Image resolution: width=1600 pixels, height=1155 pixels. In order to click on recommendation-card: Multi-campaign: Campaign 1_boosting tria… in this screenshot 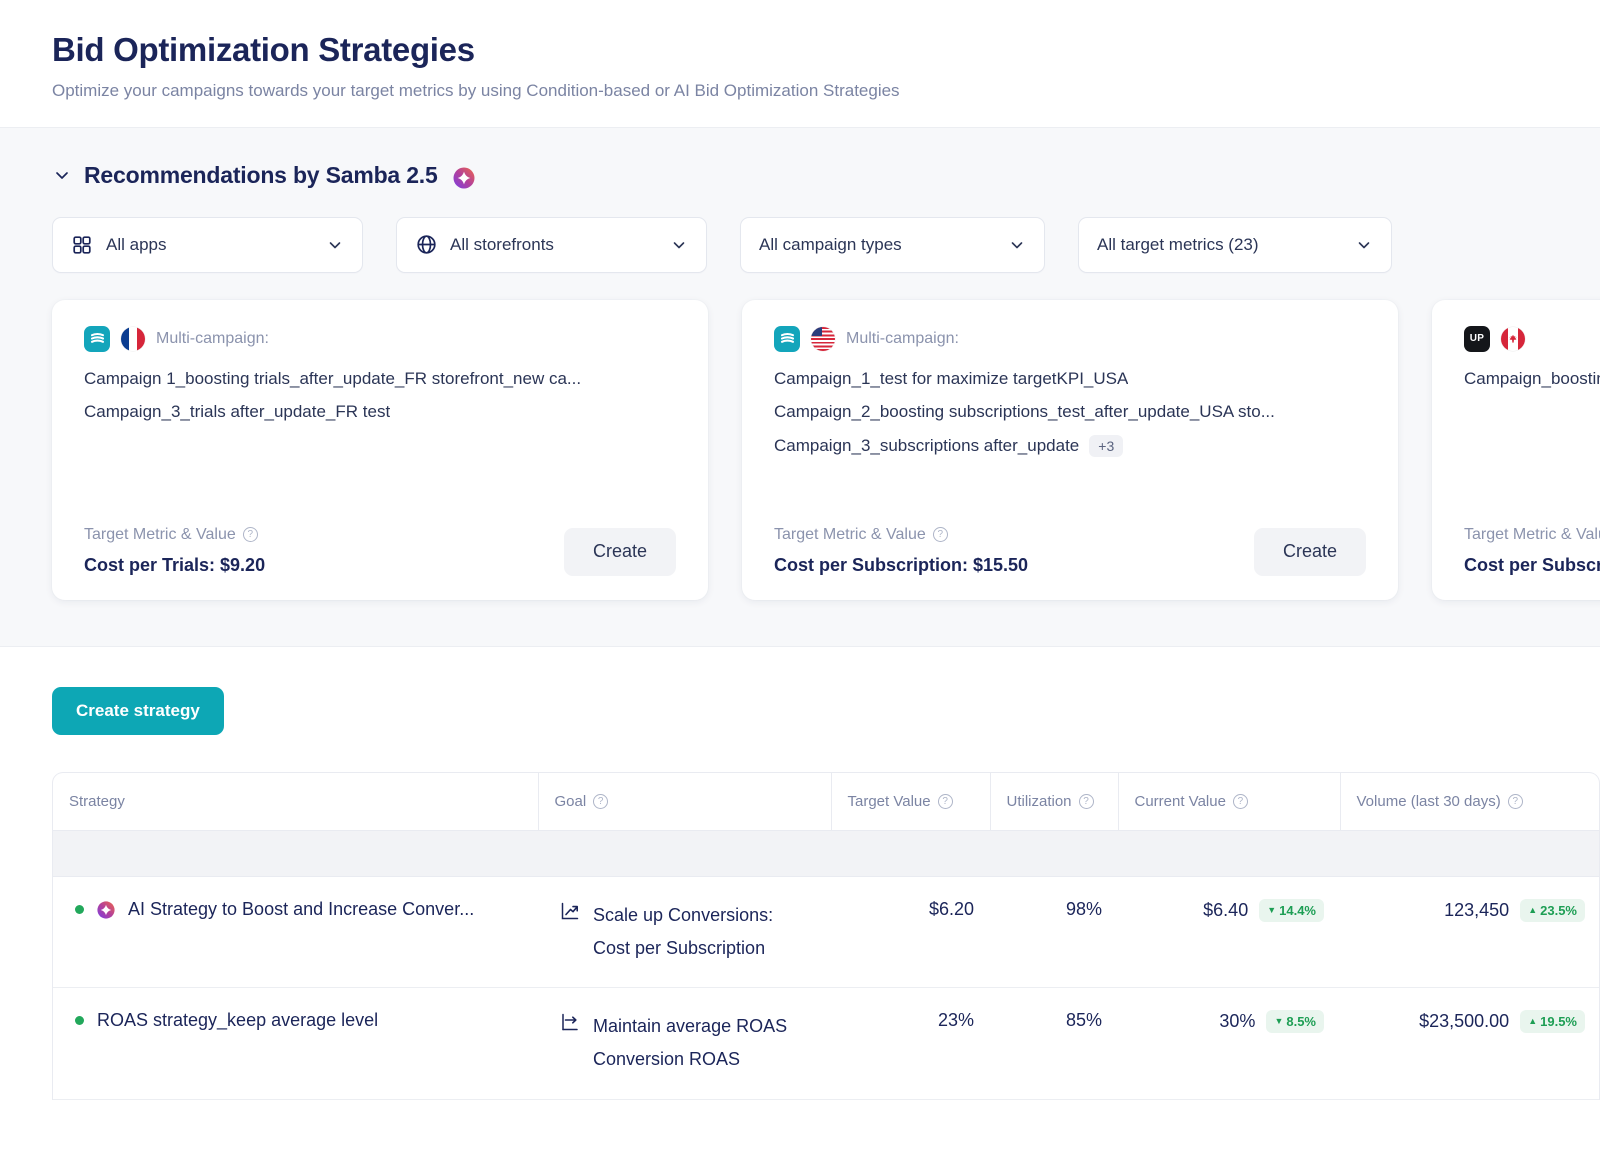, I will do `click(380, 449)`.